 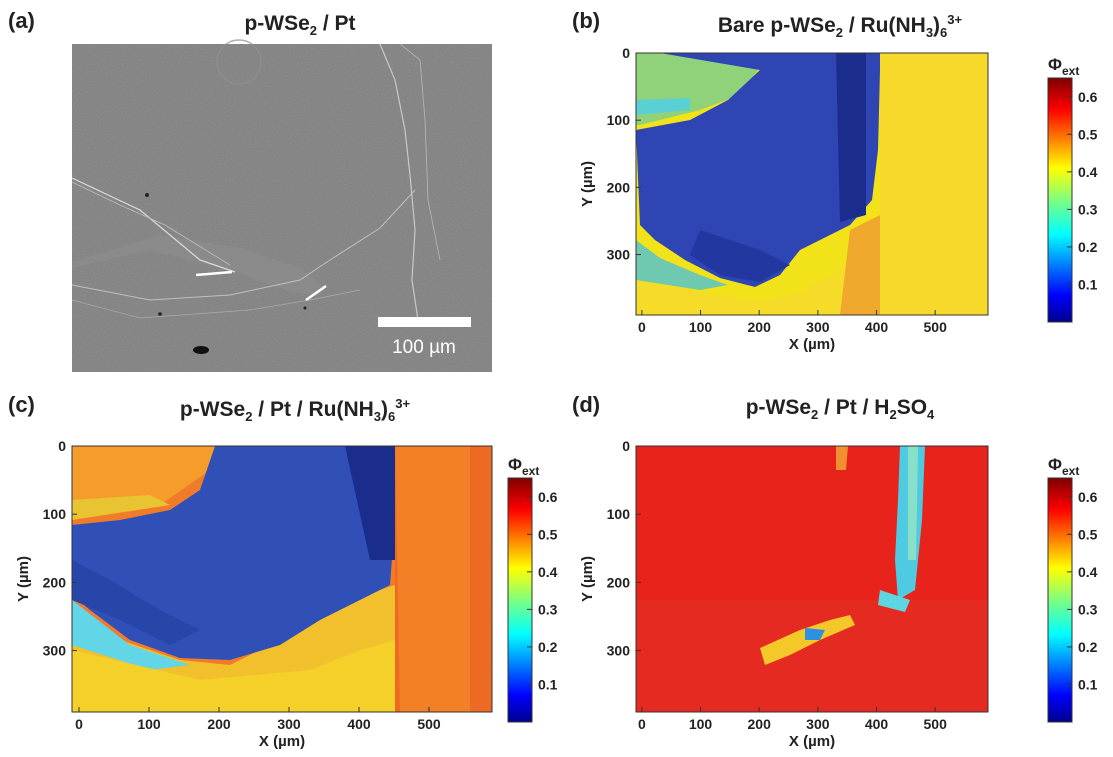 I want to click on y-tick-label-d: 200, so click(x=619, y=582).